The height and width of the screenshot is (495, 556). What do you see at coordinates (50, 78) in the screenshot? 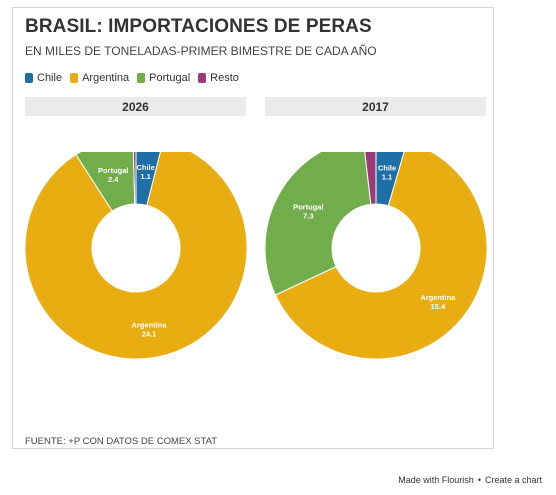
I see `legend-label: Chile` at bounding box center [50, 78].